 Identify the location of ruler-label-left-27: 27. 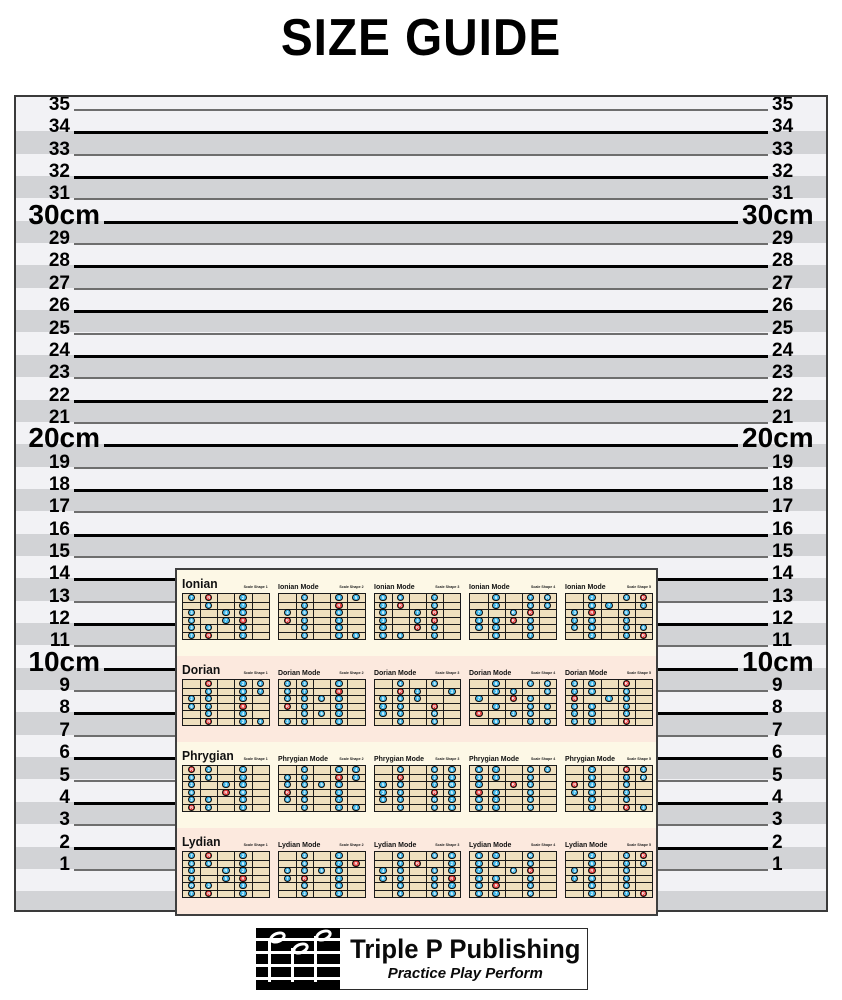
(59, 283).